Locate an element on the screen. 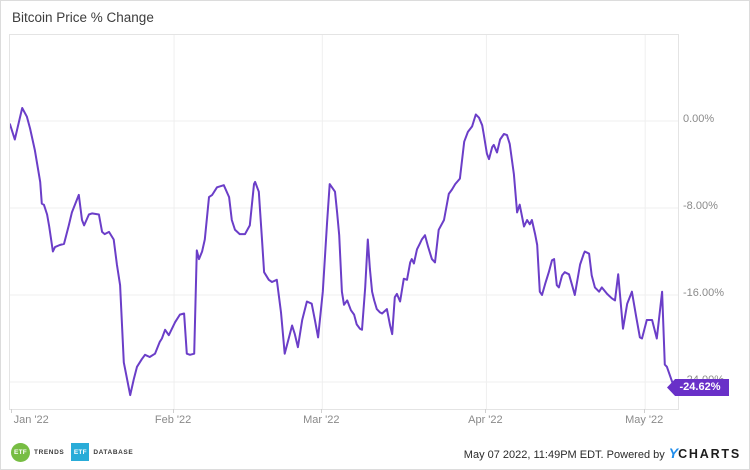  timestamp-text: May 07 2022, 11:49PM EDT. Powered by is located at coordinates (564, 455).